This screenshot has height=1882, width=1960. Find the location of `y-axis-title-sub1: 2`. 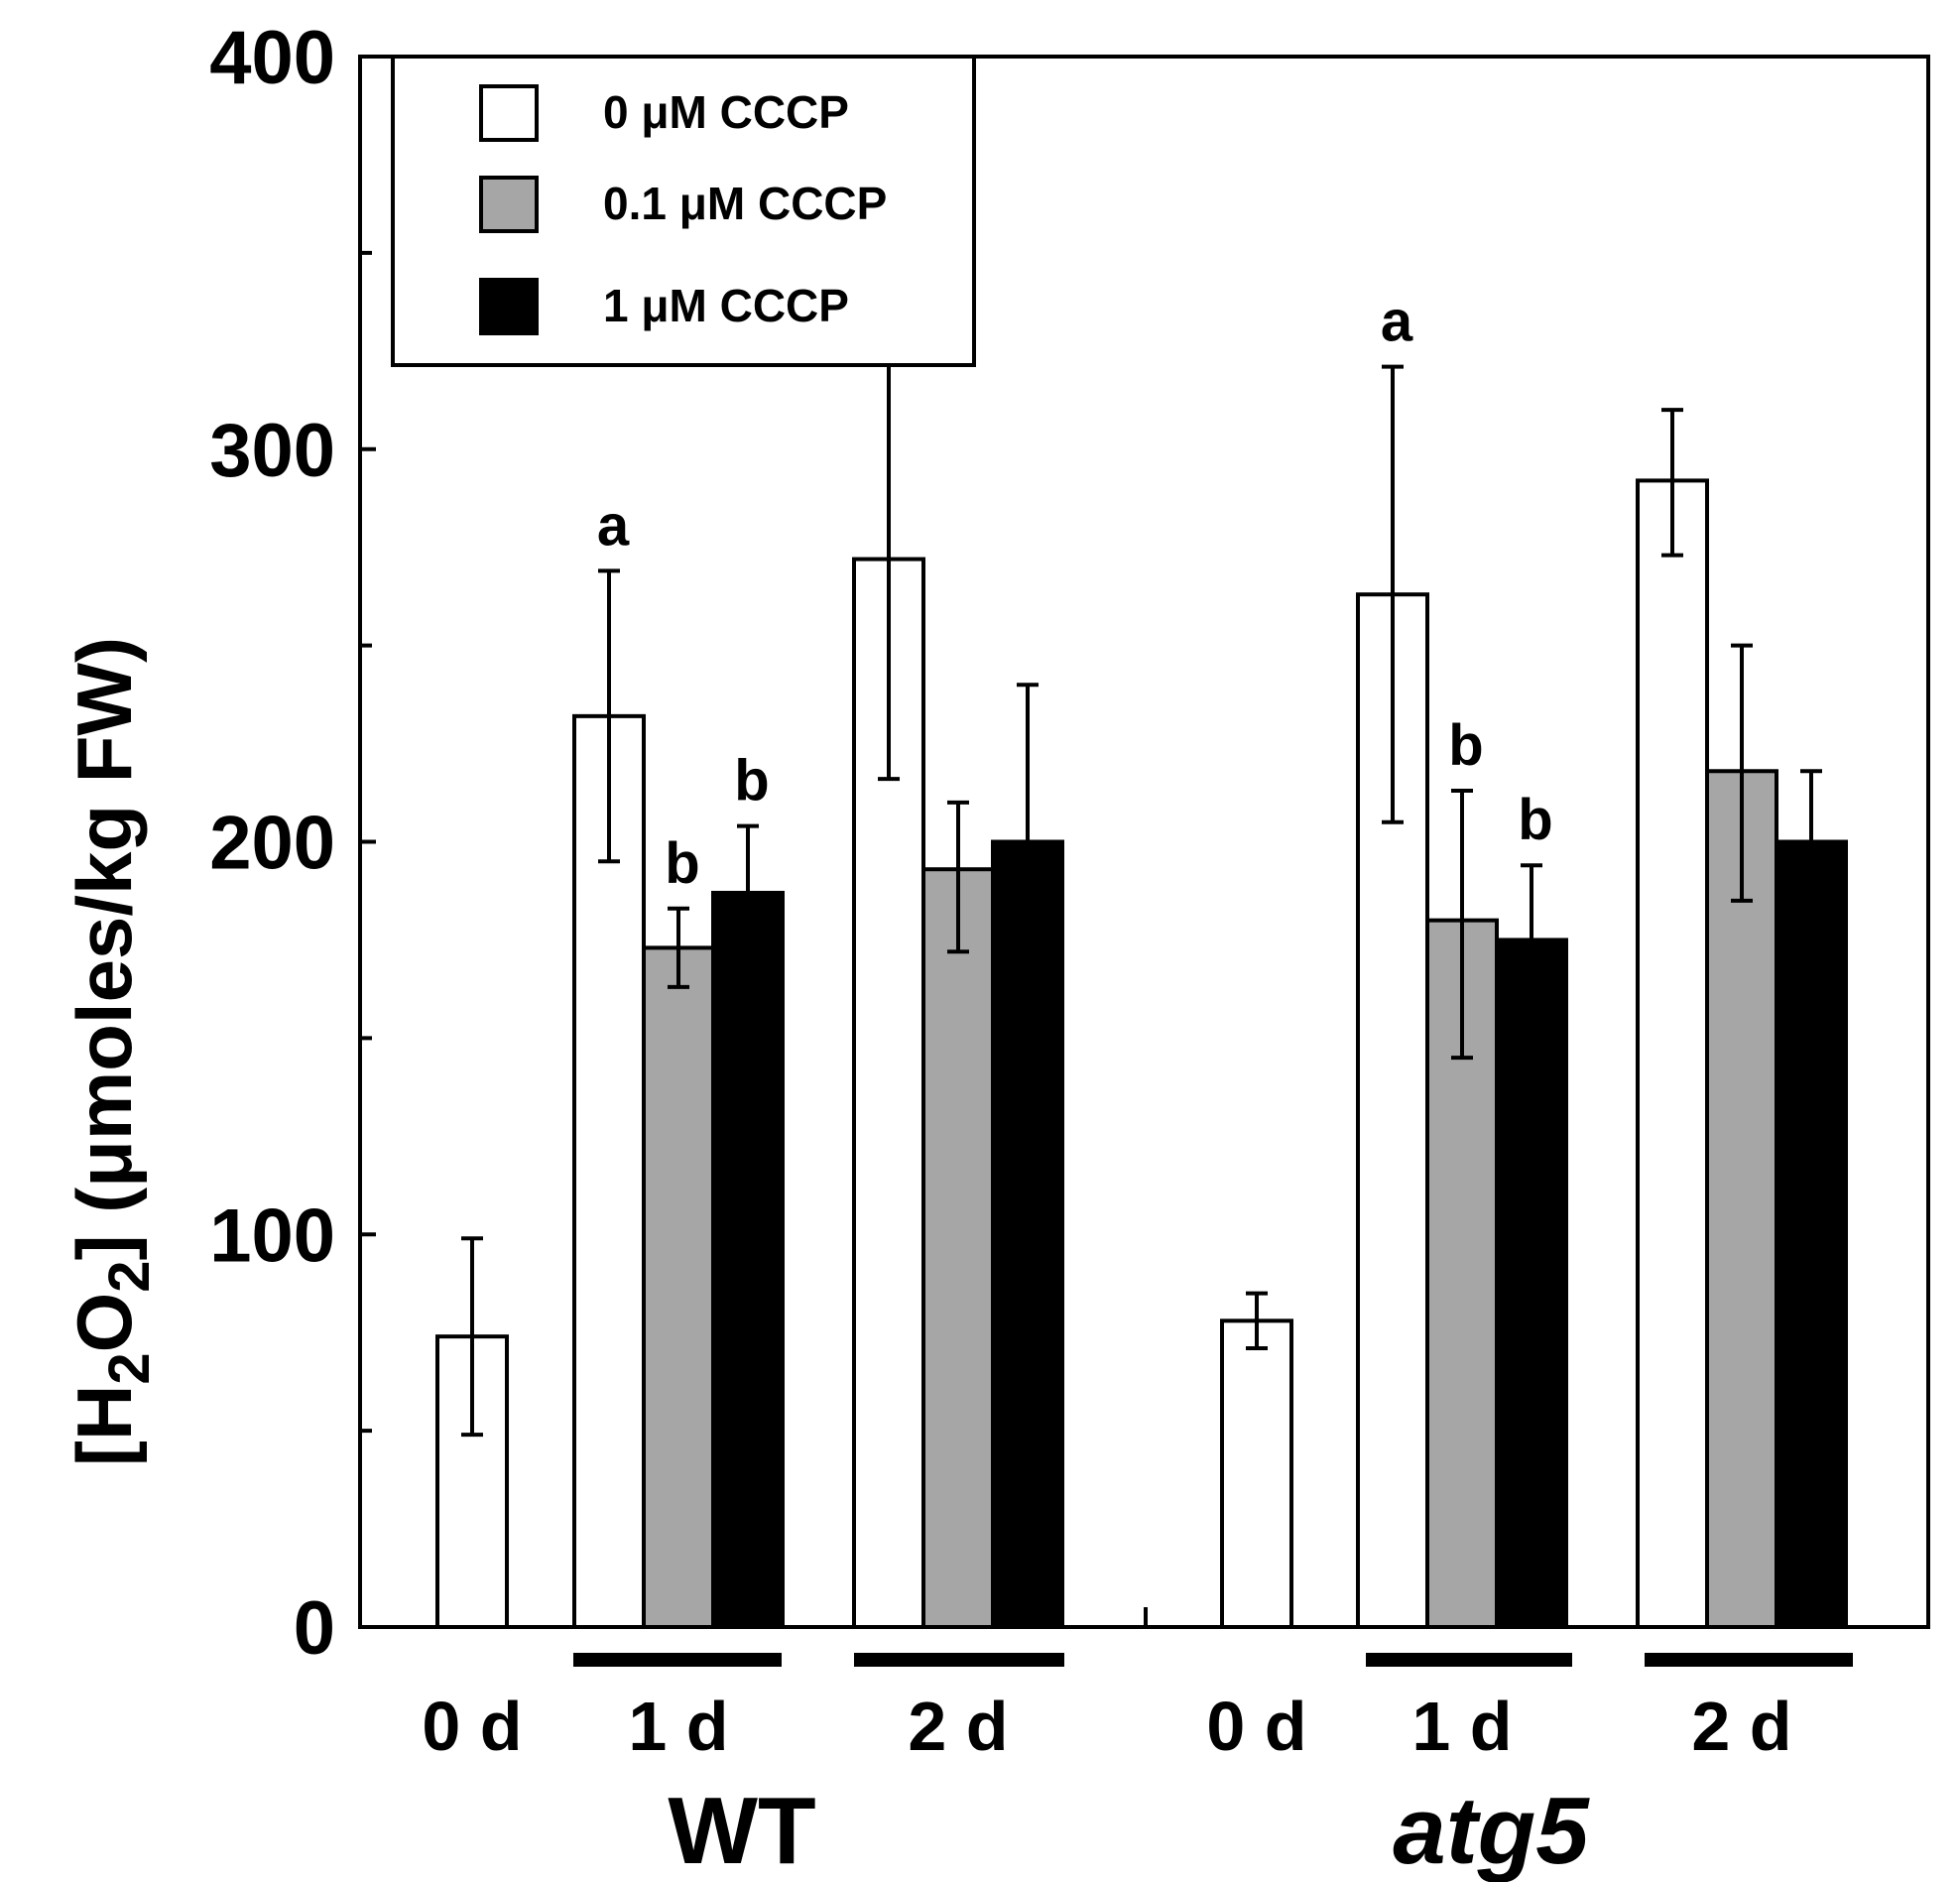

y-axis-title-sub1: 2 is located at coordinates (130, 1368).